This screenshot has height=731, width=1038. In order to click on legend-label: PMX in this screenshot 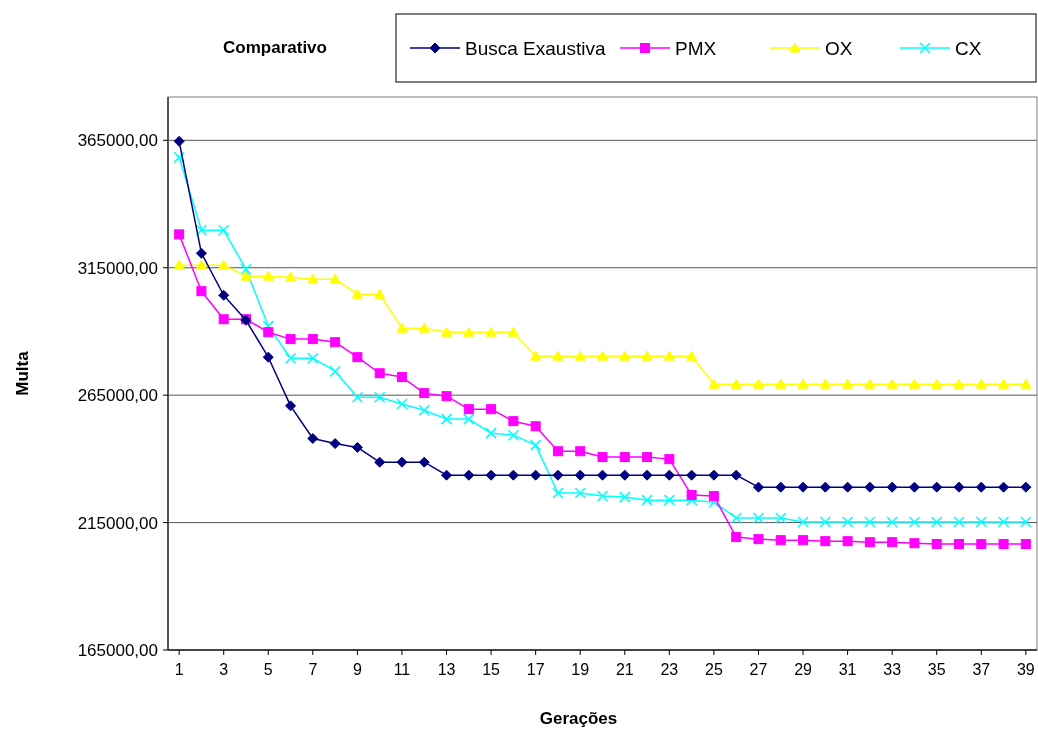, I will do `click(696, 48)`.